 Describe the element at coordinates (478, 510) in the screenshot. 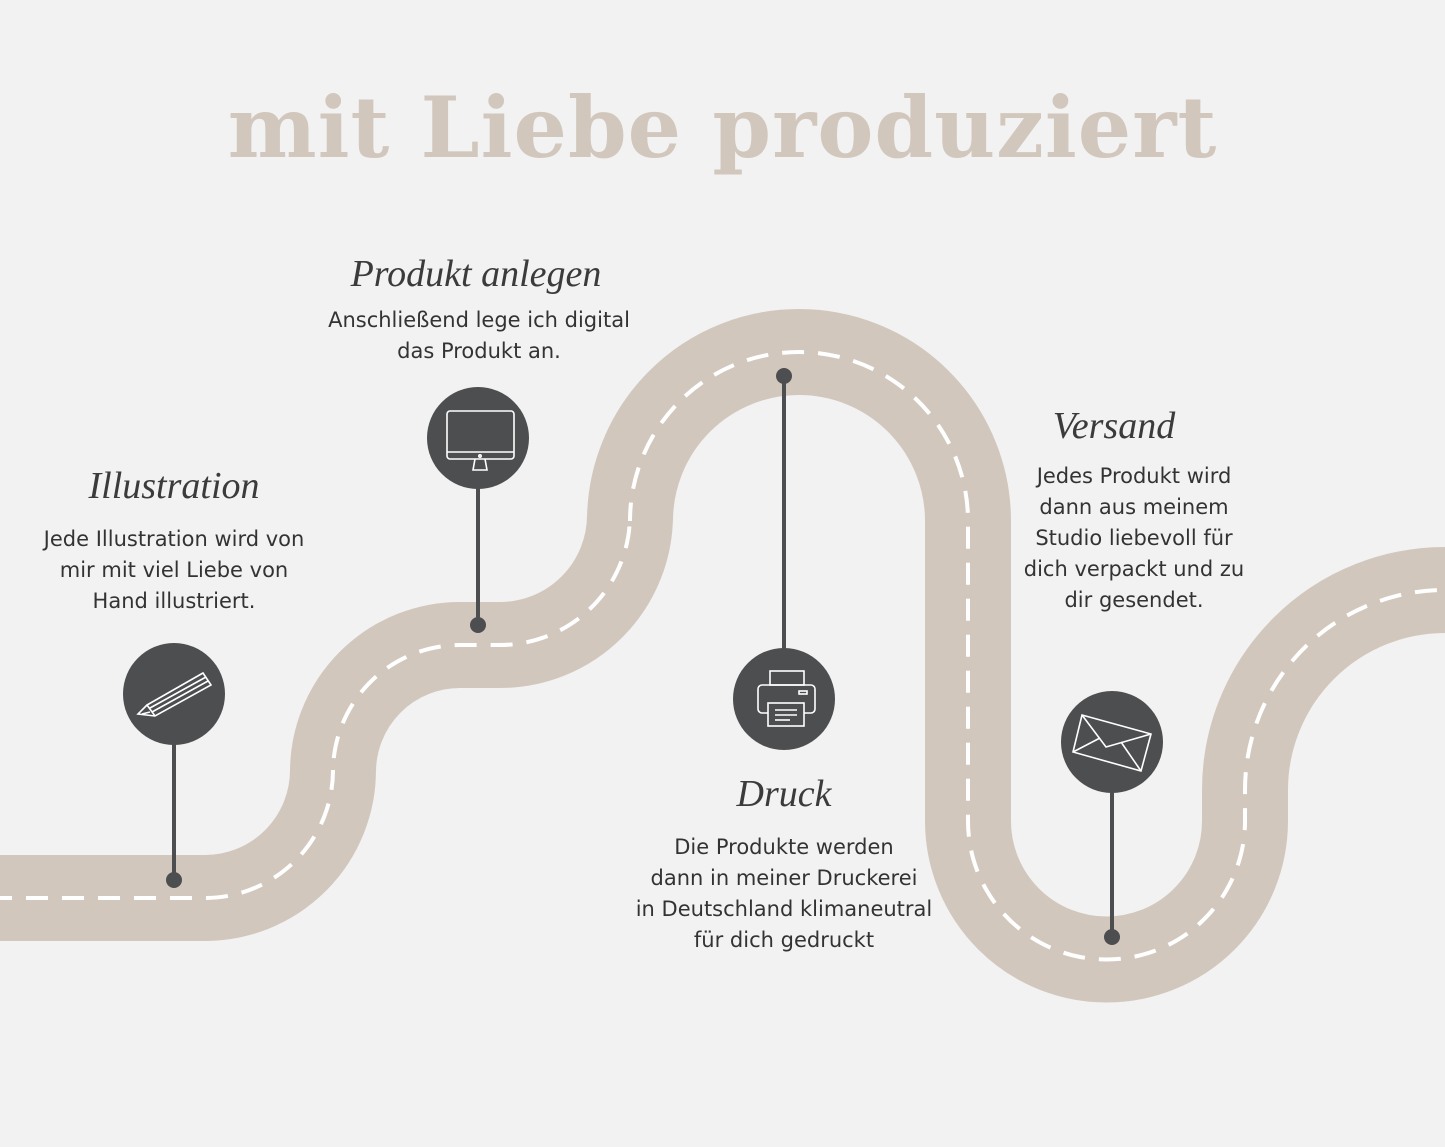

I see `pin-produkt-anlegen` at that location.